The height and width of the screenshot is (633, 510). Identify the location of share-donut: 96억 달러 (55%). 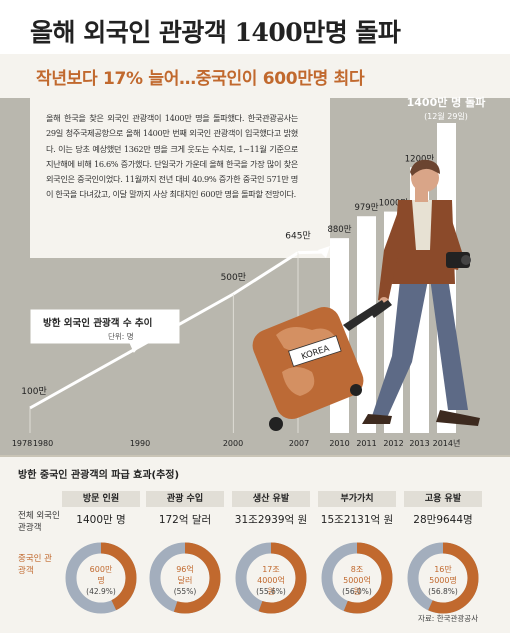
(185, 578).